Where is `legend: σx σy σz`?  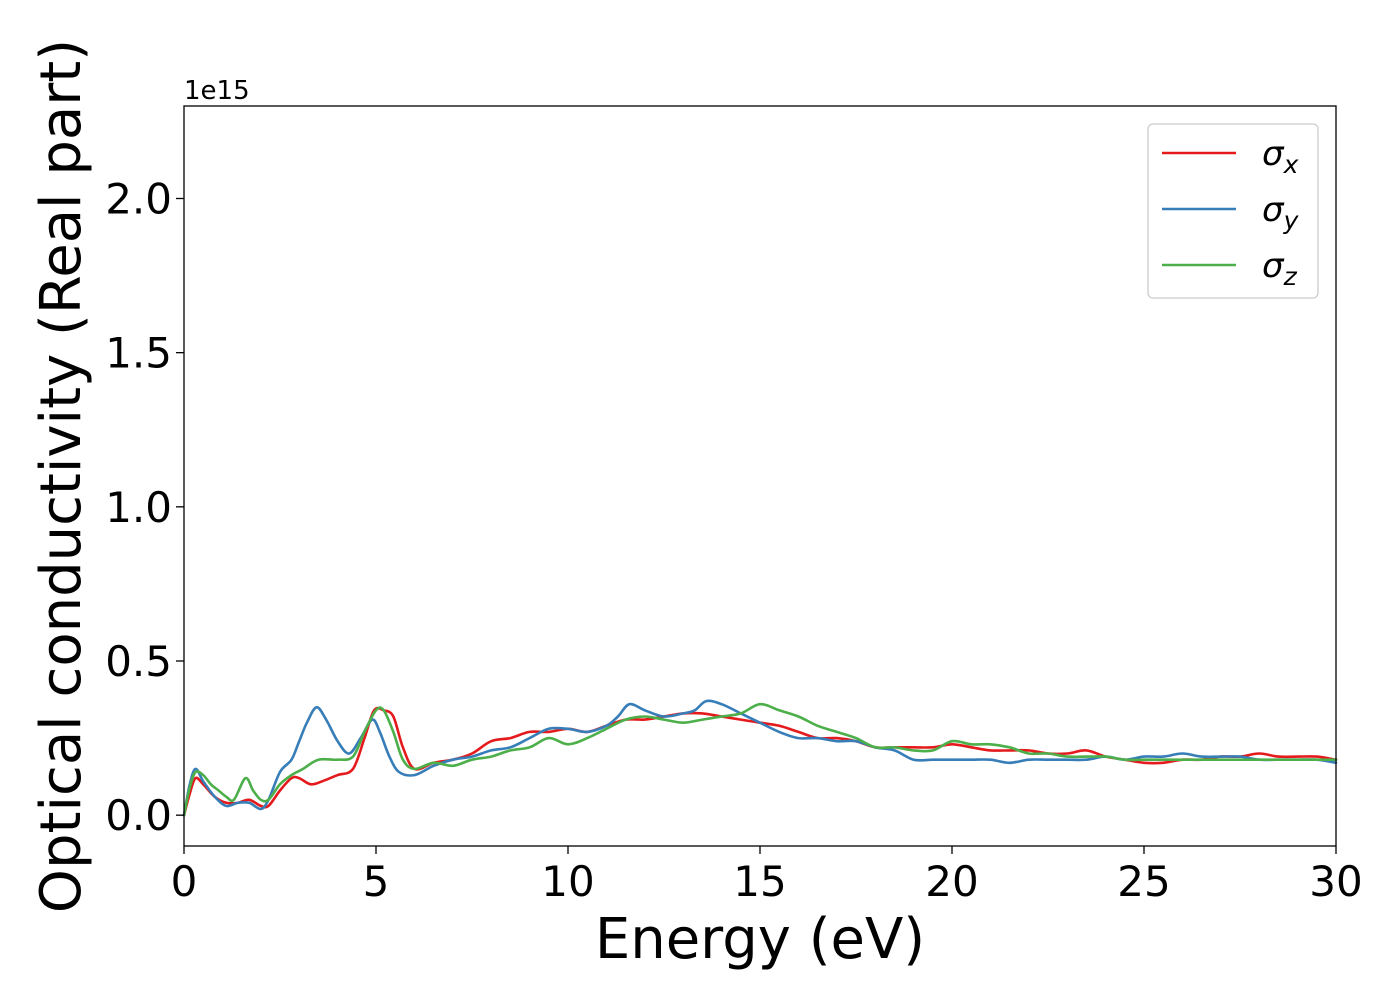 legend: σx σy σz is located at coordinates (1233, 211).